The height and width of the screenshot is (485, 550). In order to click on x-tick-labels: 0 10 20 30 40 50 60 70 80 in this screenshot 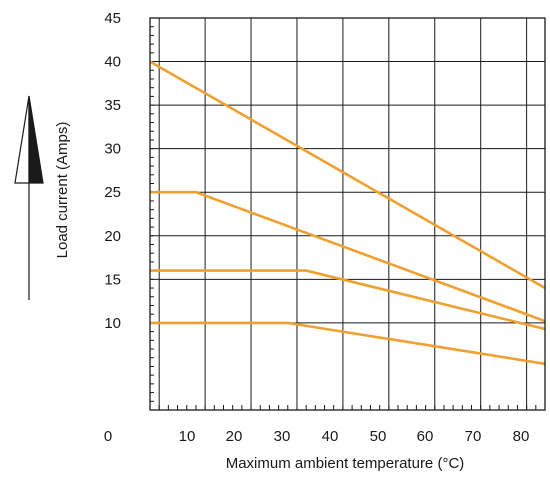, I will do `click(317, 436)`.